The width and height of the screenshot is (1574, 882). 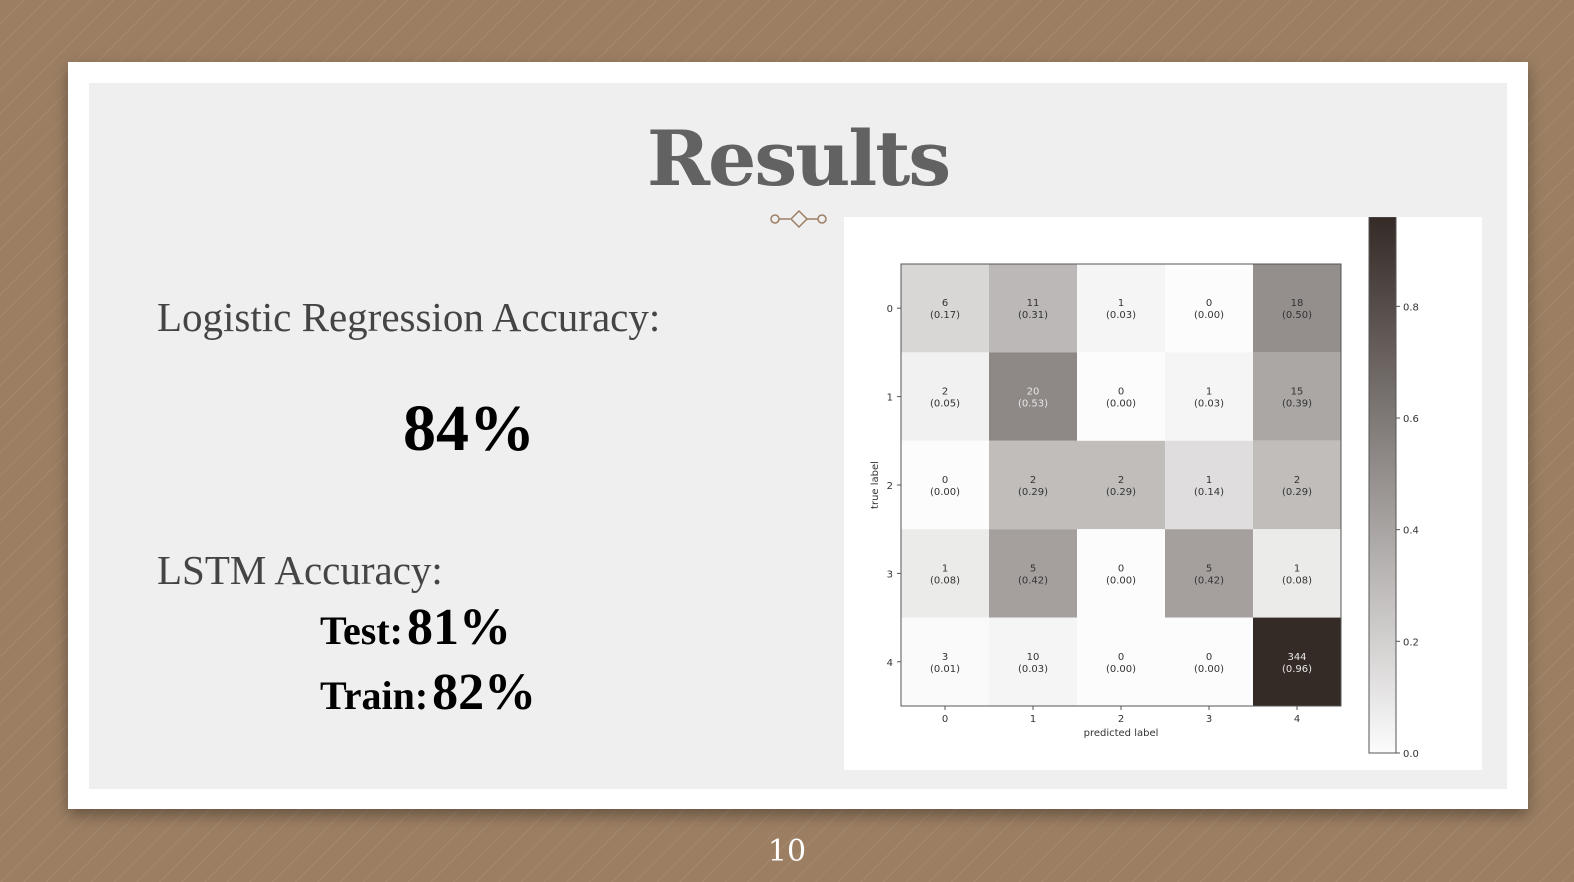 What do you see at coordinates (1297, 719) in the screenshot?
I see `x-tick-label: 4` at bounding box center [1297, 719].